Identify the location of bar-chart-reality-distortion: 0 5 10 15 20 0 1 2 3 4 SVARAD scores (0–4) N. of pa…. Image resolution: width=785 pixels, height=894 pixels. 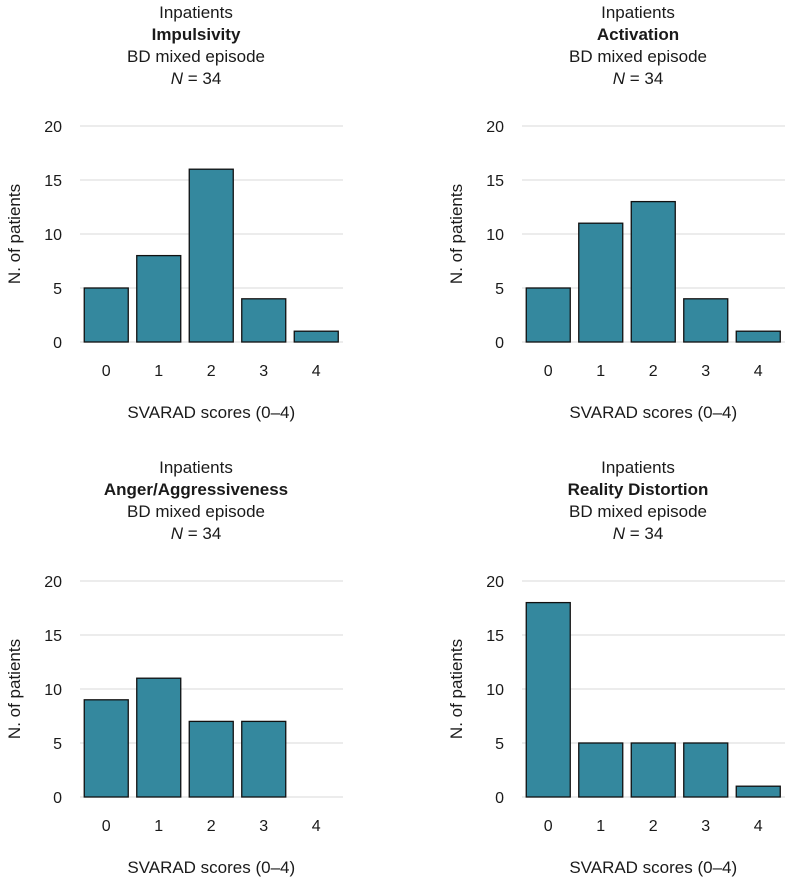
(616, 725).